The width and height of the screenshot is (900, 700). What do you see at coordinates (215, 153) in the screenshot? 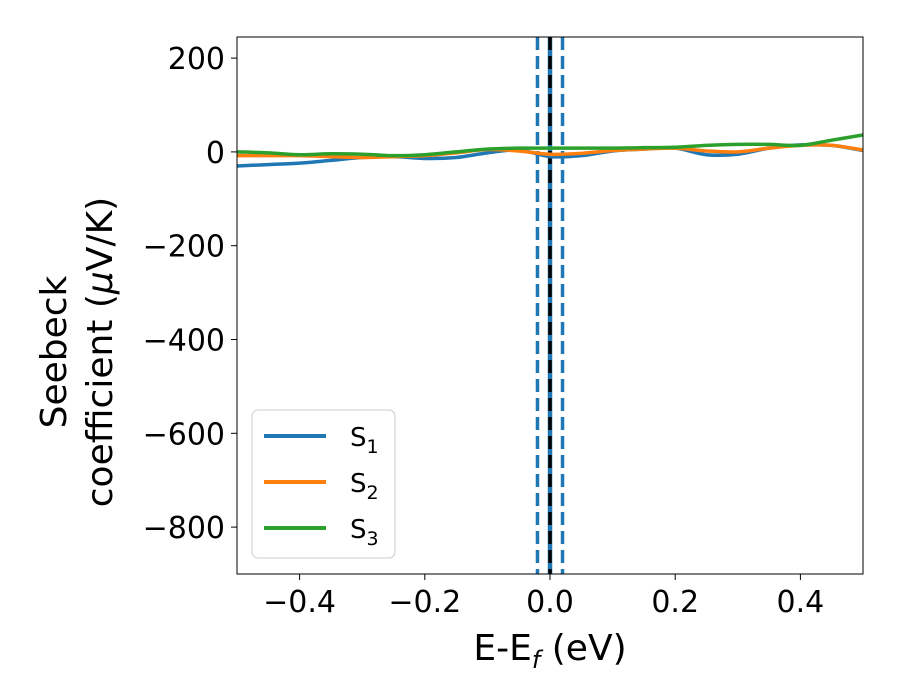
I see `y-tick-label: 0` at bounding box center [215, 153].